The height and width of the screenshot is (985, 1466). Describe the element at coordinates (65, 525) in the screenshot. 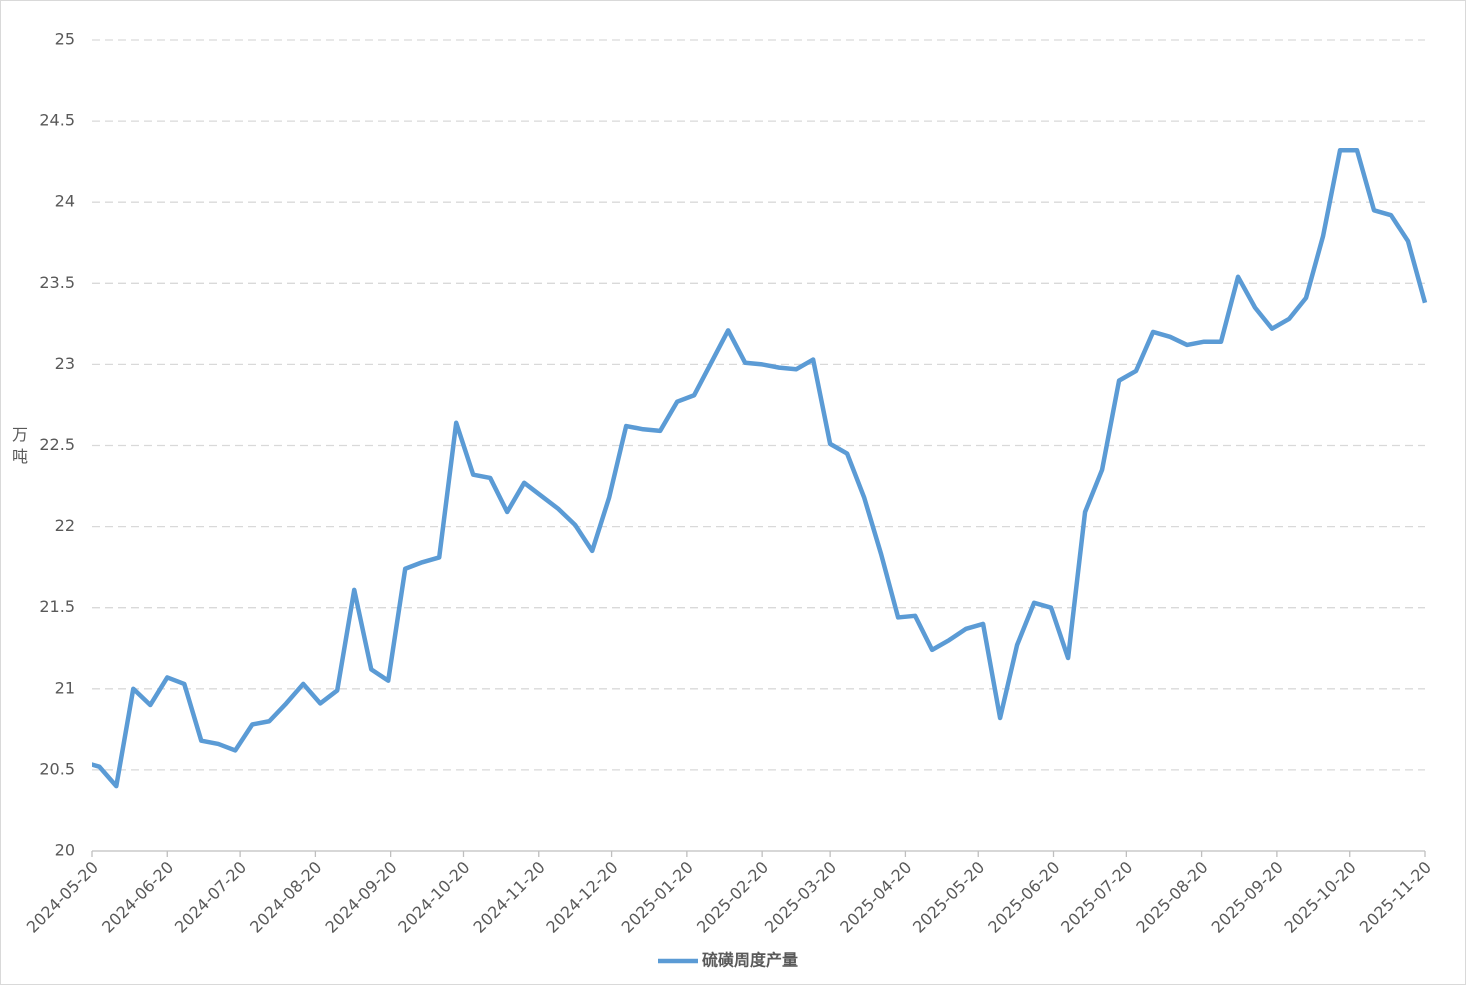

I see `y-tick-label: 22` at that location.